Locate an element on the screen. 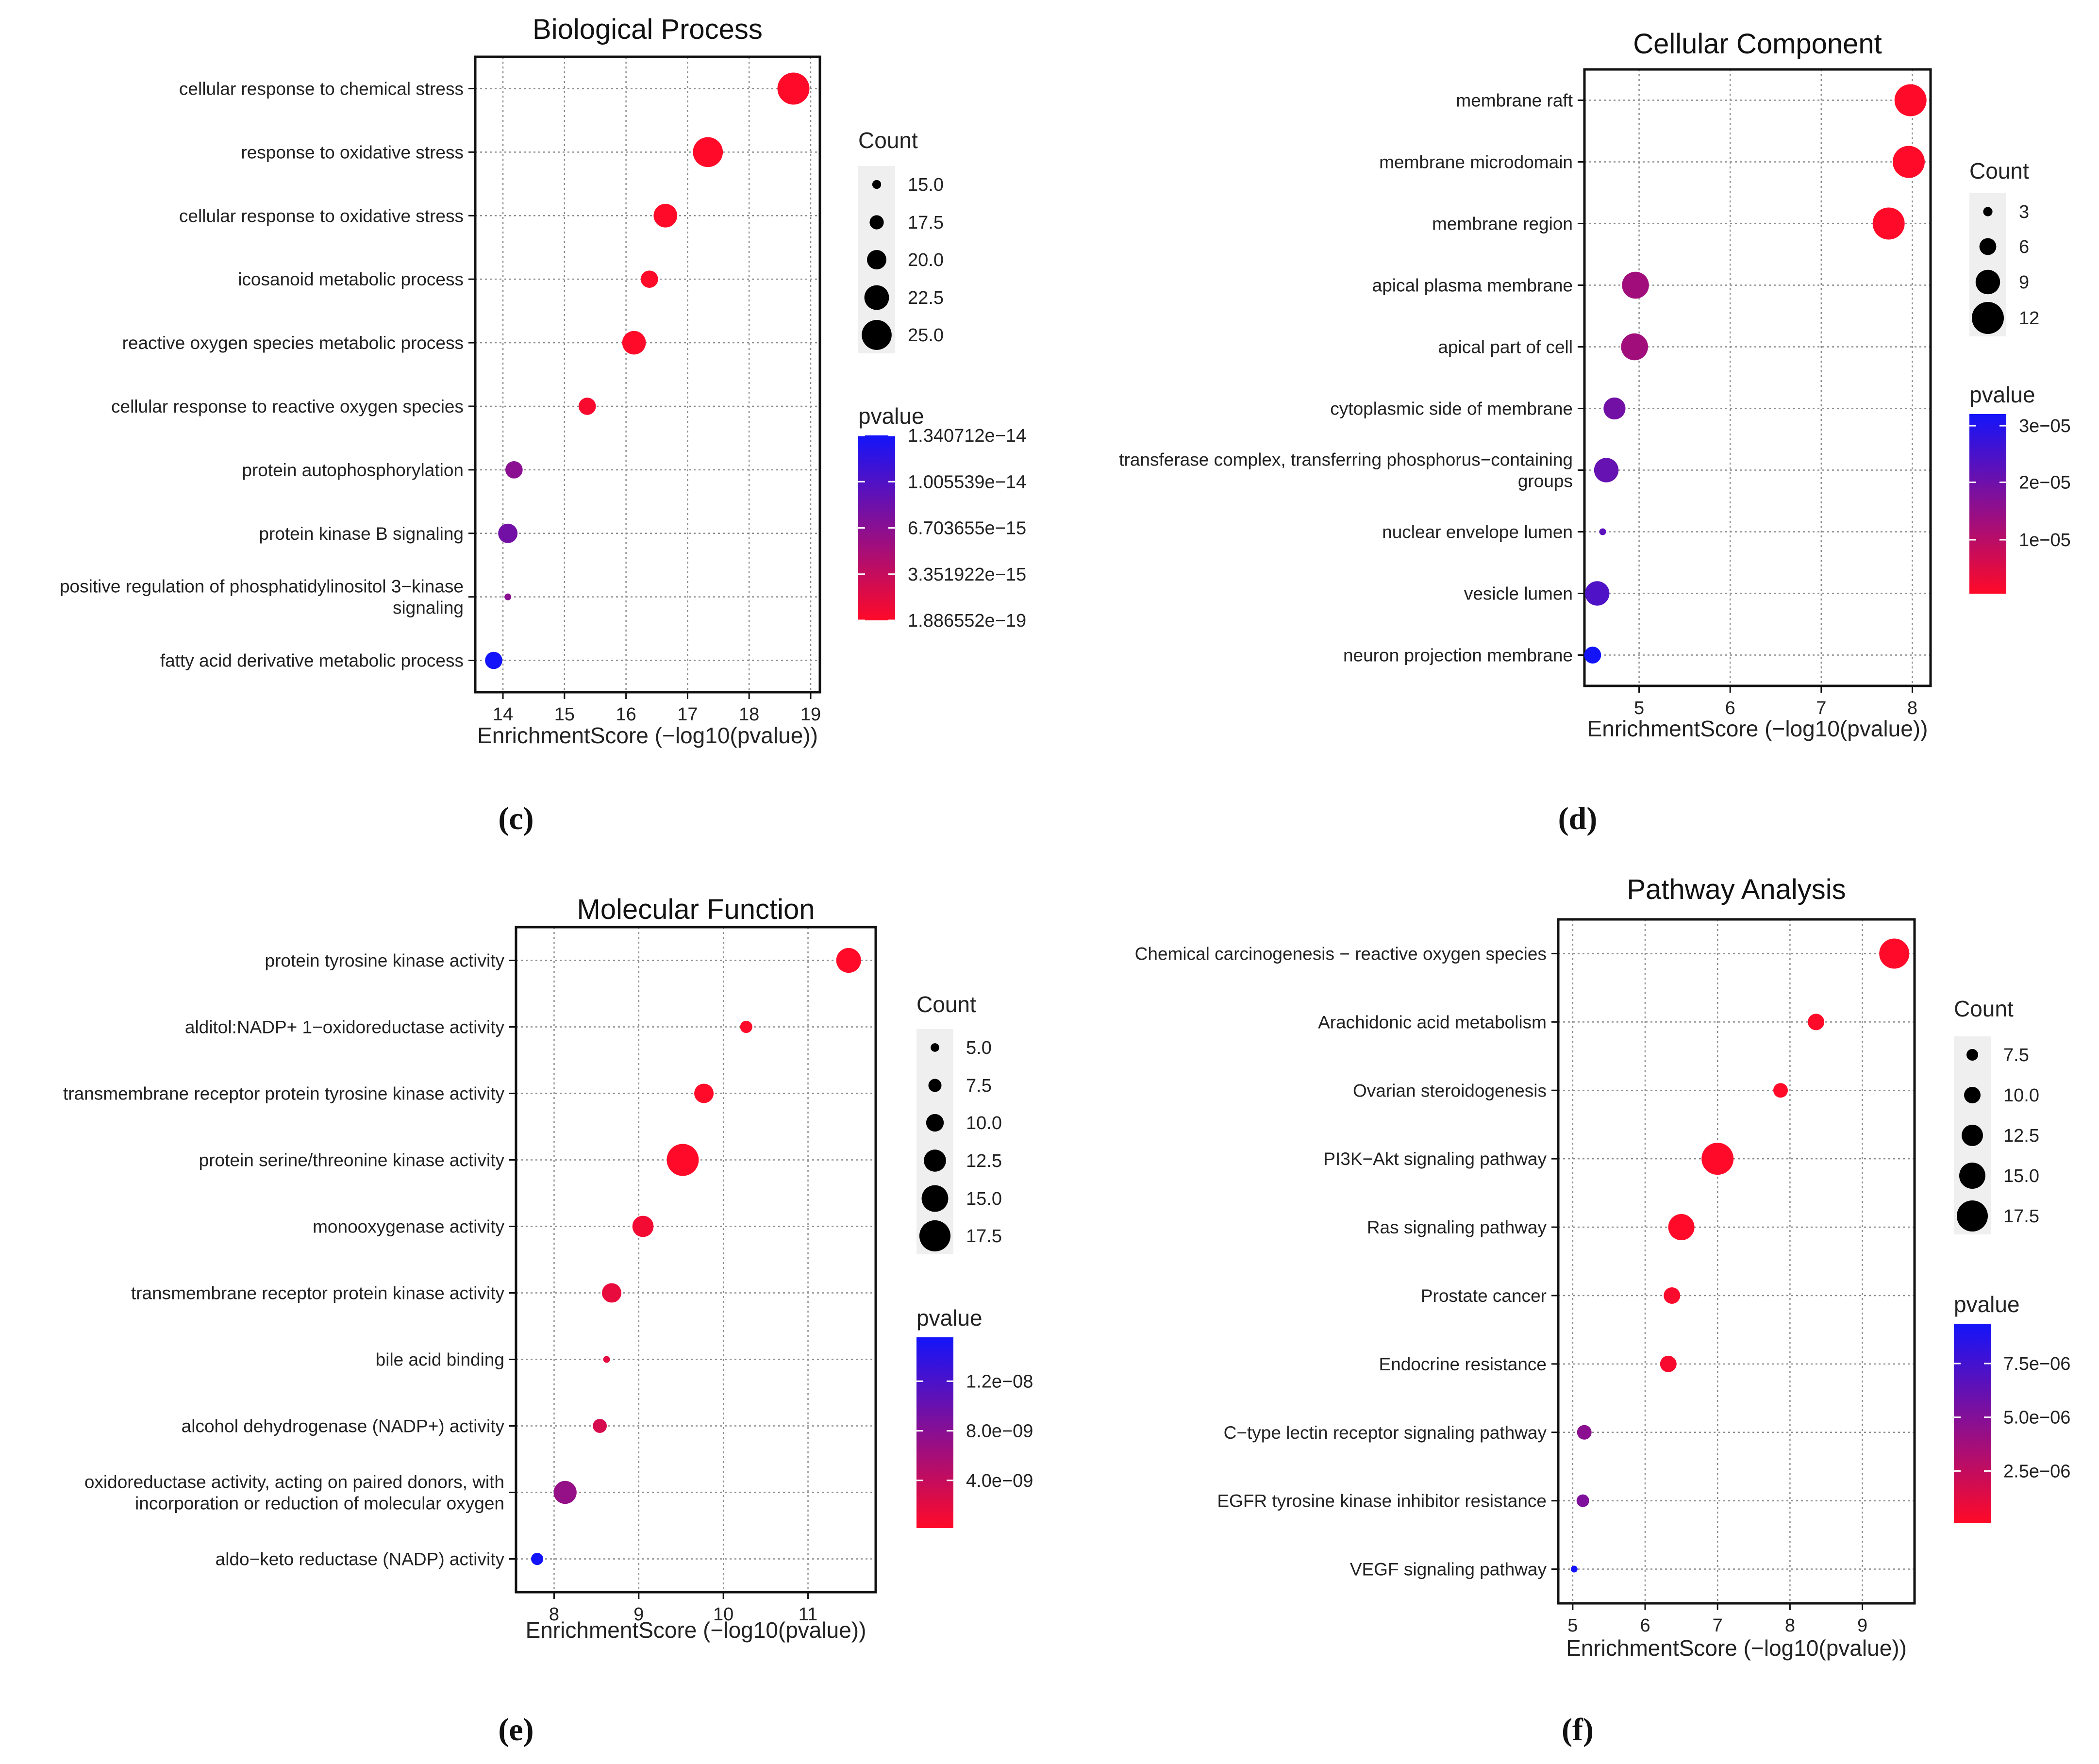 The width and height of the screenshot is (2099, 1764). y-tick-label: monooxygenase activity is located at coordinates (408, 1227).